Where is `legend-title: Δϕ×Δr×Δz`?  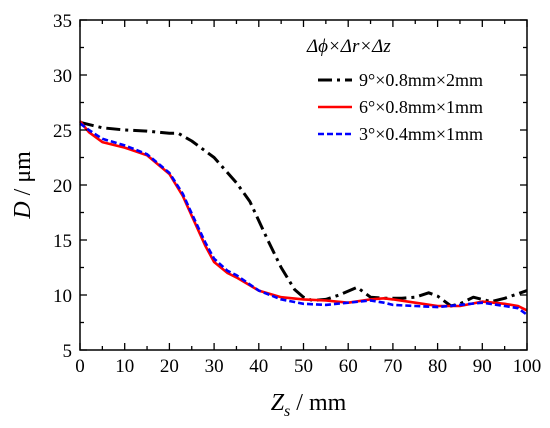
legend-title: Δϕ×Δr×Δz is located at coordinates (348, 46).